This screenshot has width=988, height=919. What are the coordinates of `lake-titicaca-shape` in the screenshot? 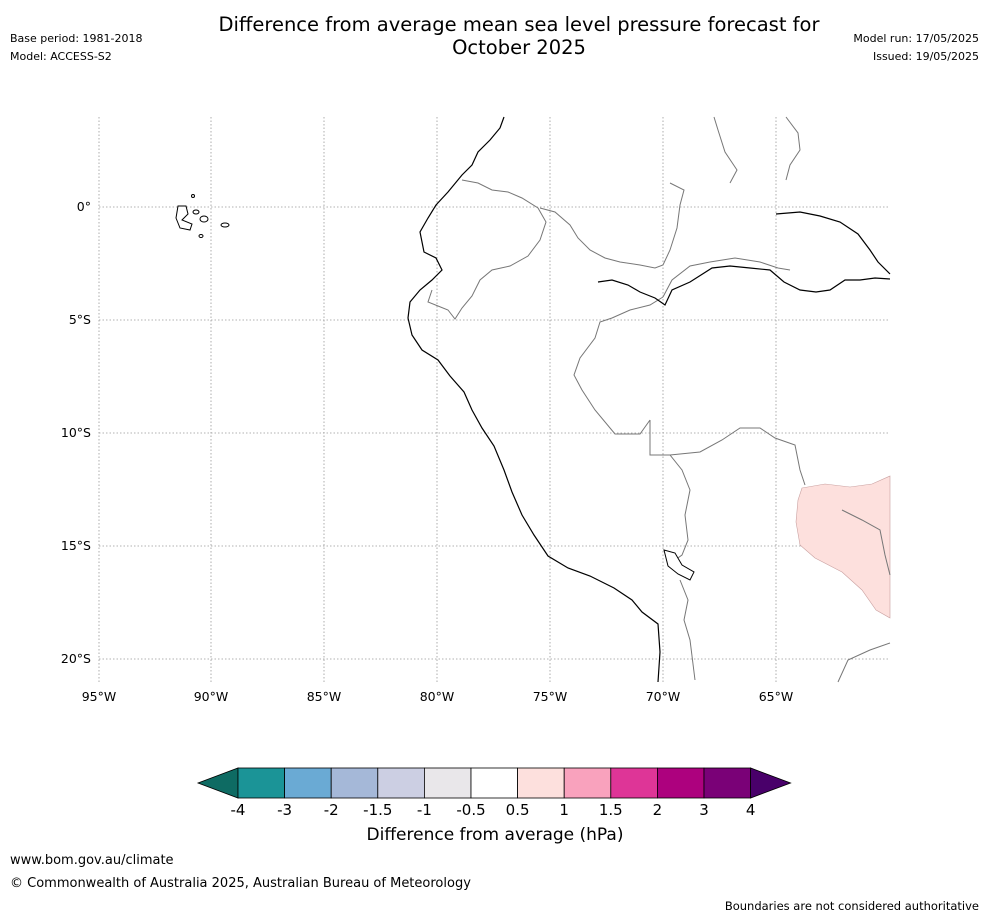 It's located at (679, 565).